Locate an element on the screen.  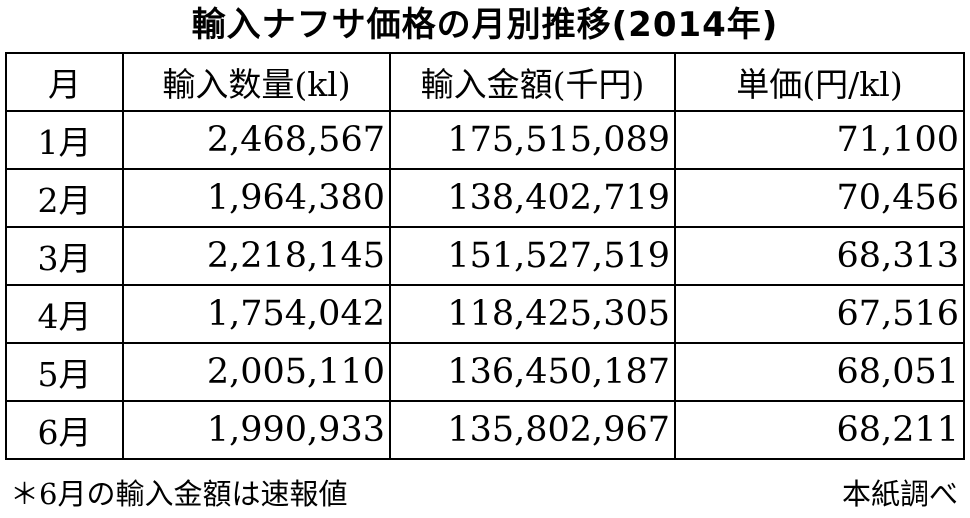
cell-unit-price: 71,100 is located at coordinates (819, 140).